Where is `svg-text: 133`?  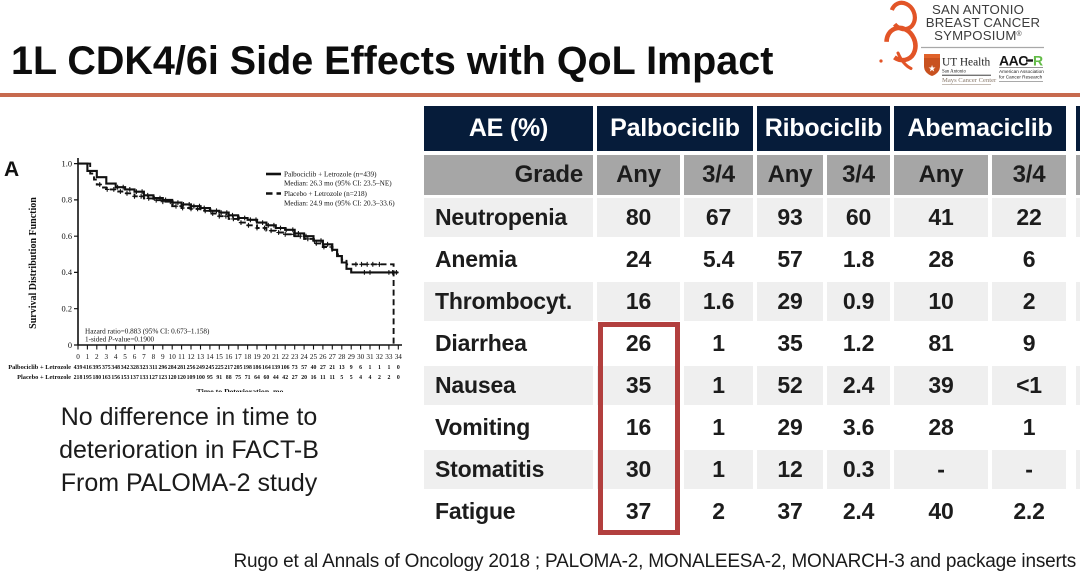
svg-text: 133 is located at coordinates (144, 378).